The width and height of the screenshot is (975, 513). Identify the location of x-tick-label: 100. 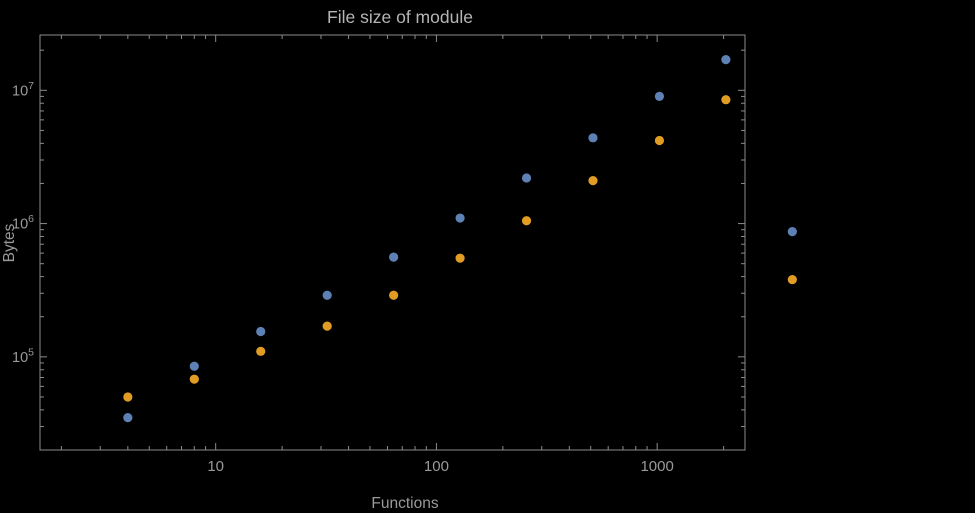
(436, 466).